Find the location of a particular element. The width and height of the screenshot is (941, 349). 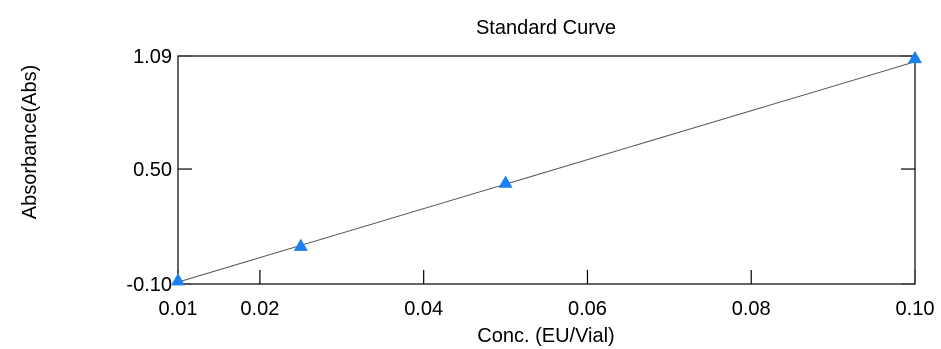

x-tick-label: 0.08 is located at coordinates (751, 309).